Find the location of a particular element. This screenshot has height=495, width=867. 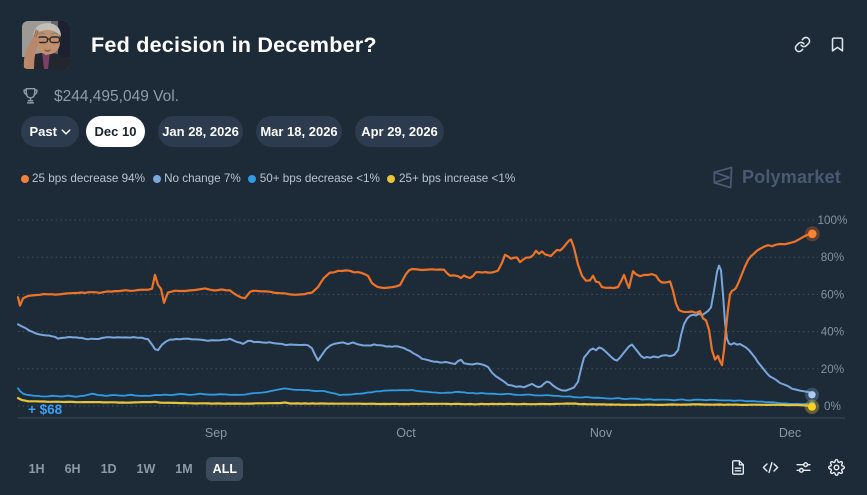

svg-text: 20% is located at coordinates (832, 369).